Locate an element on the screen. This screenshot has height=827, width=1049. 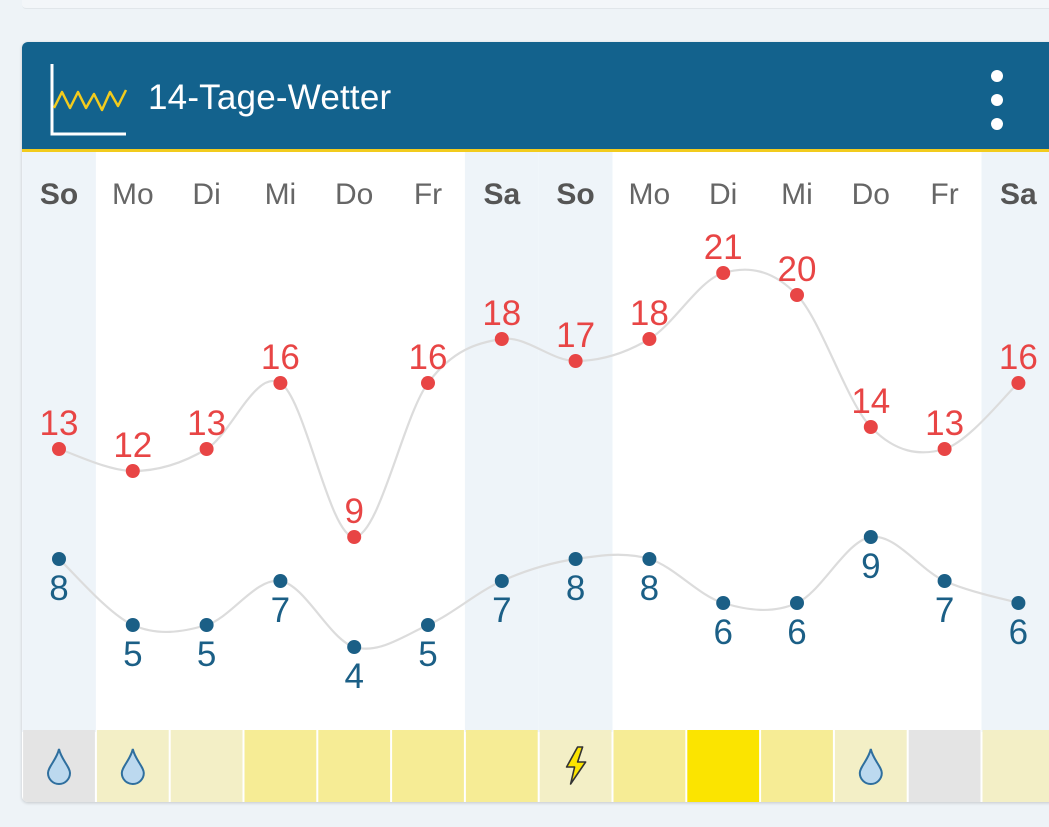
previous-card-edge is located at coordinates (535, 4).